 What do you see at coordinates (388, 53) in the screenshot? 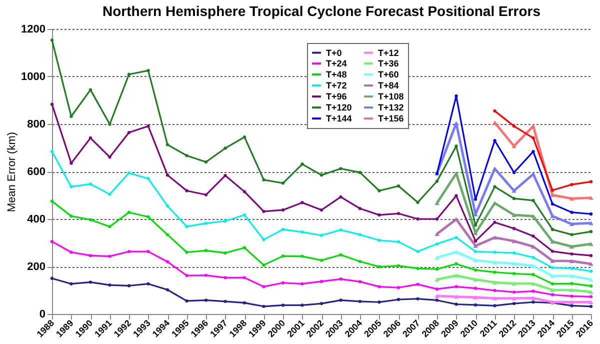
I see `legend-label: T+12` at bounding box center [388, 53].